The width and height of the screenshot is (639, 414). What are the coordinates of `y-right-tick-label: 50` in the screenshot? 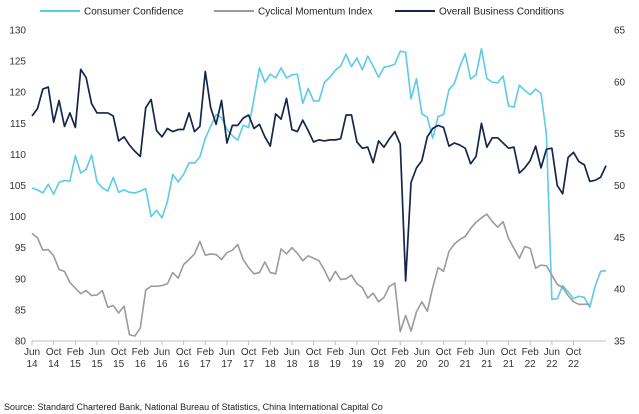 It's located at (620, 186).